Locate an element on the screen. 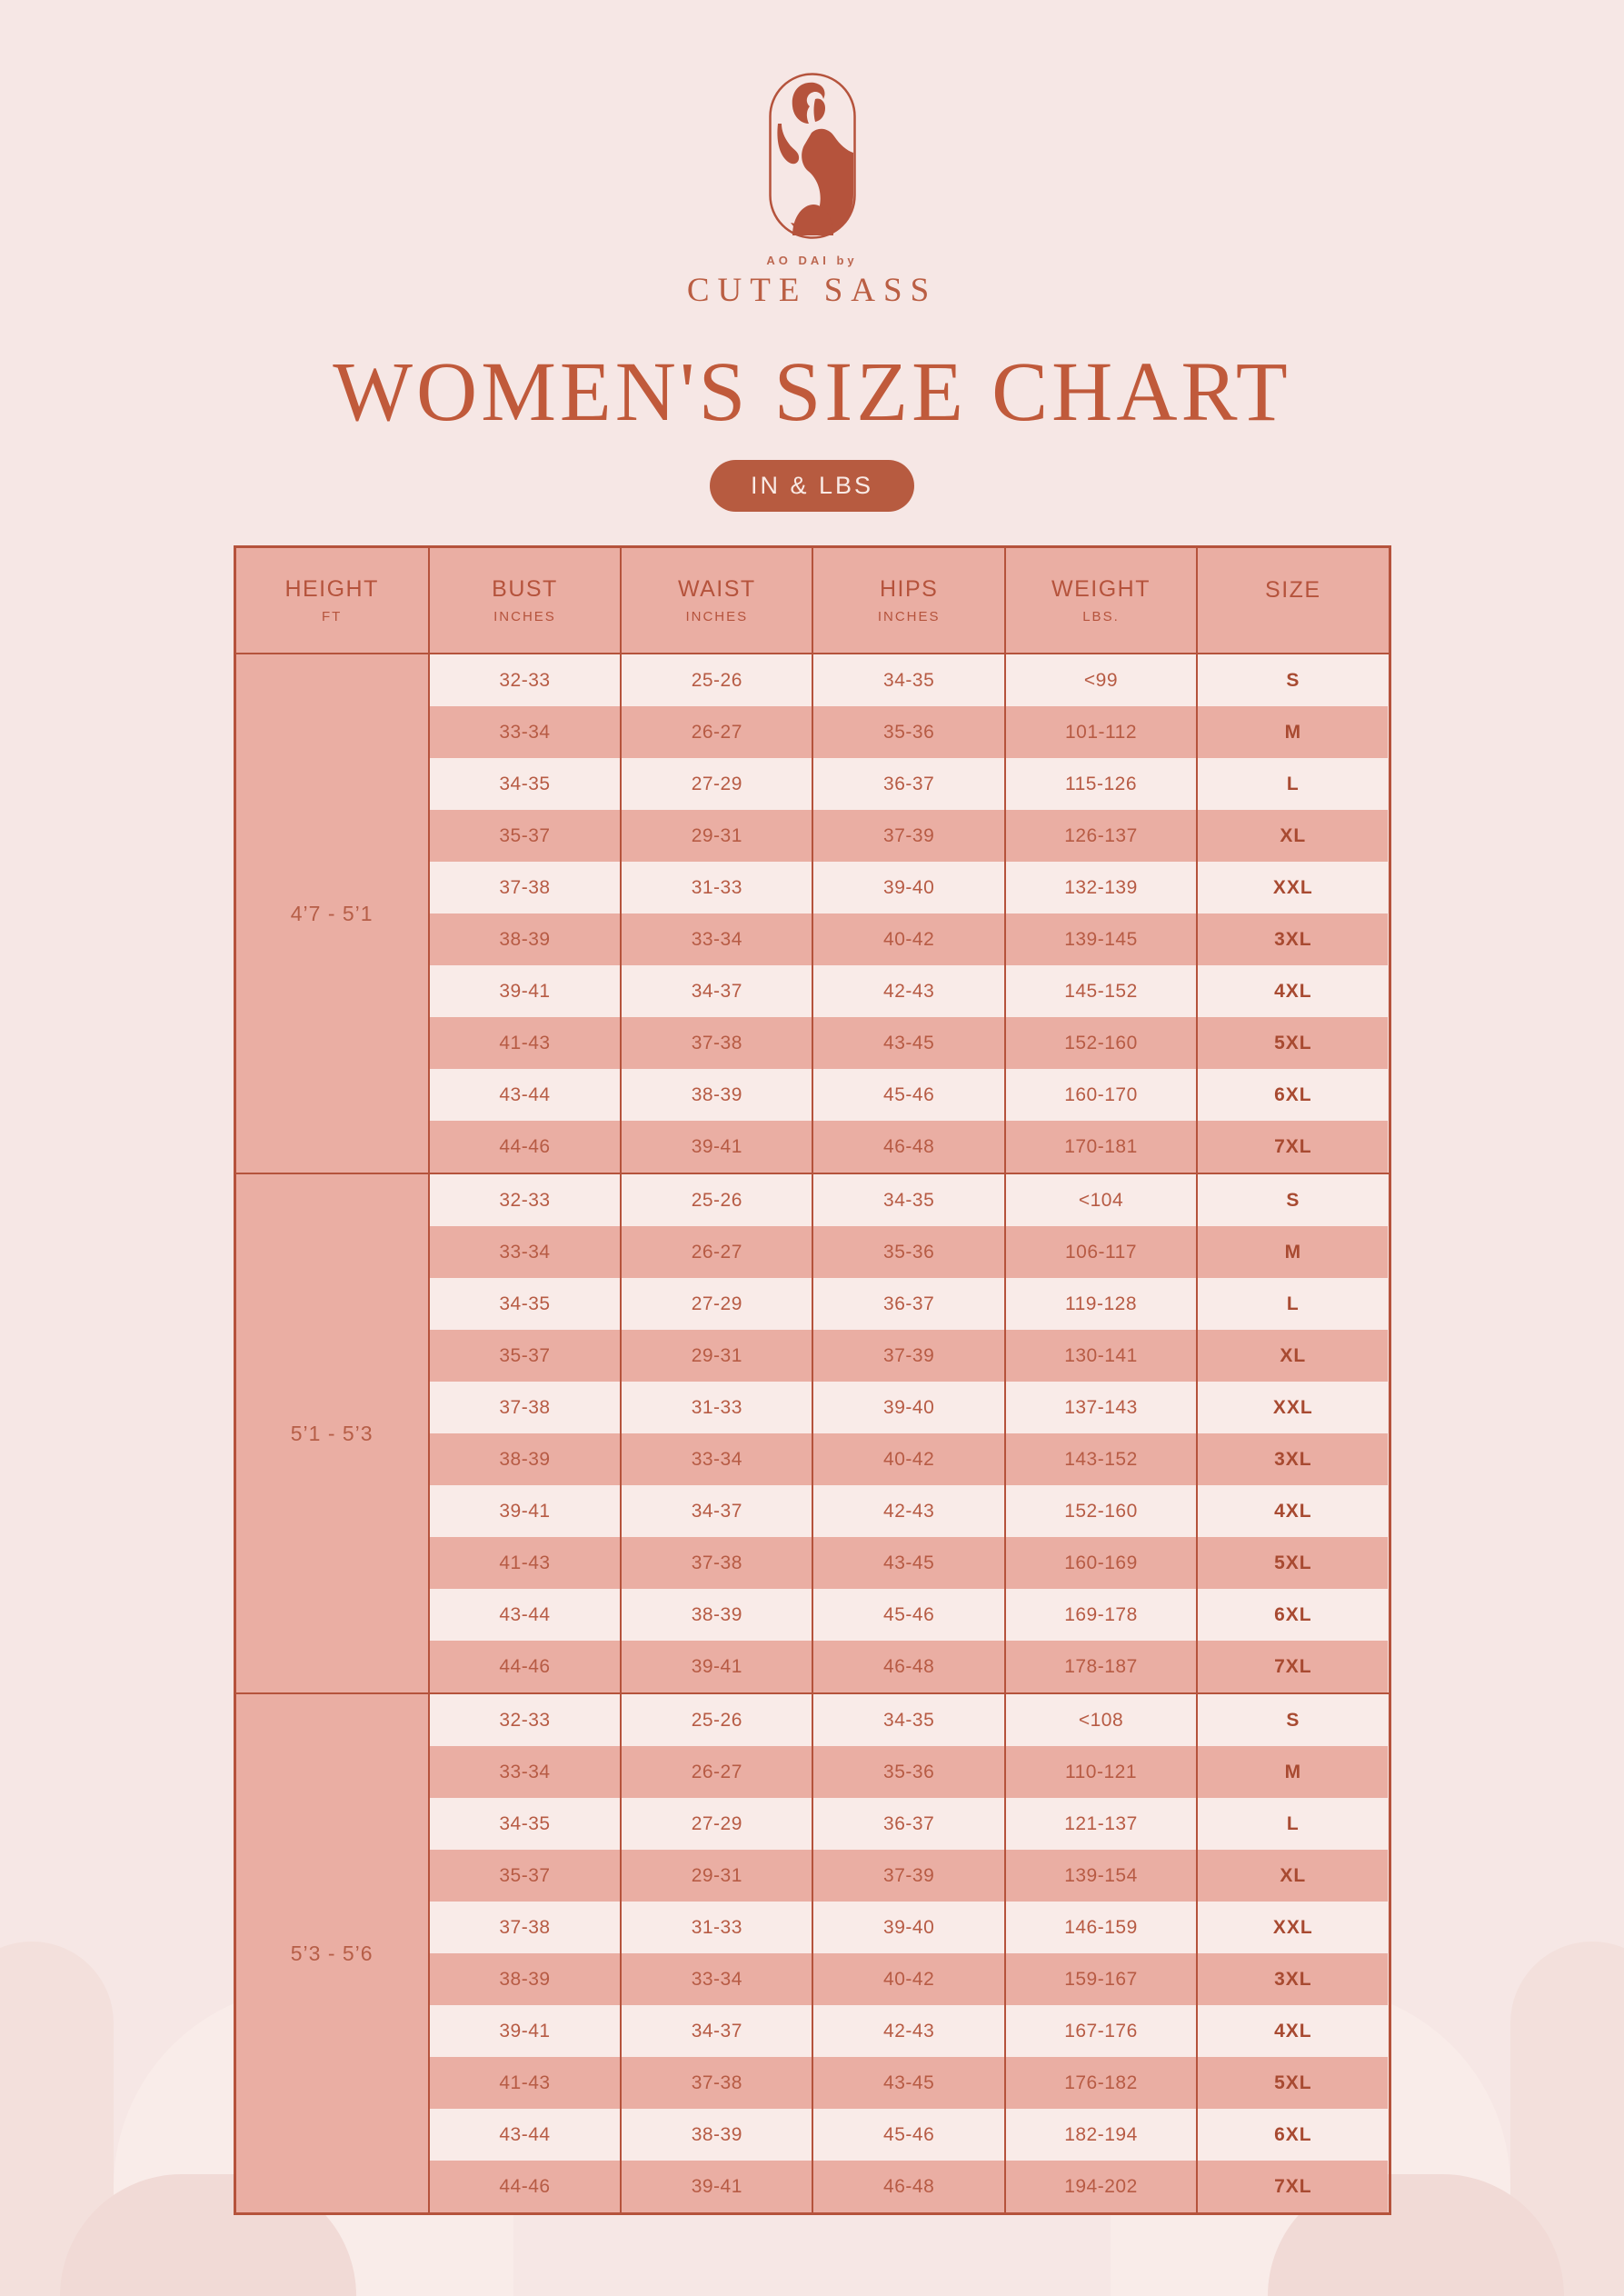 Image resolution: width=1624 pixels, height=2296 pixels. column-header-hips: HIPS INCHES is located at coordinates (907, 600).